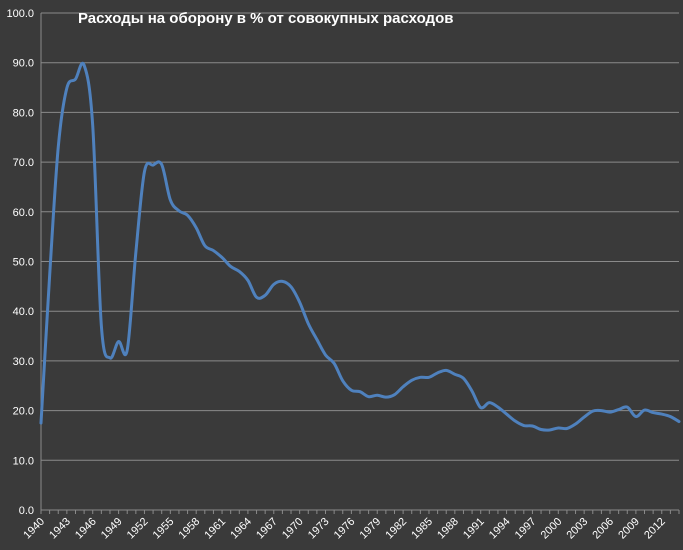 This screenshot has width=683, height=550. I want to click on x-tick-label: 1988, so click(448, 529).